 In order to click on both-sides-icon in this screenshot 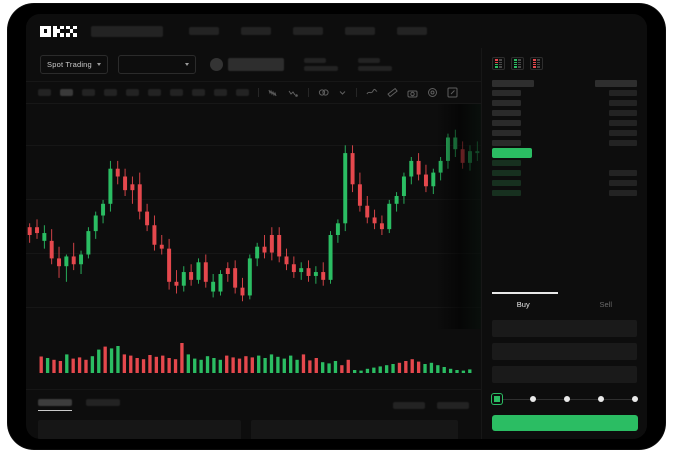, I will do `click(498, 63)`.